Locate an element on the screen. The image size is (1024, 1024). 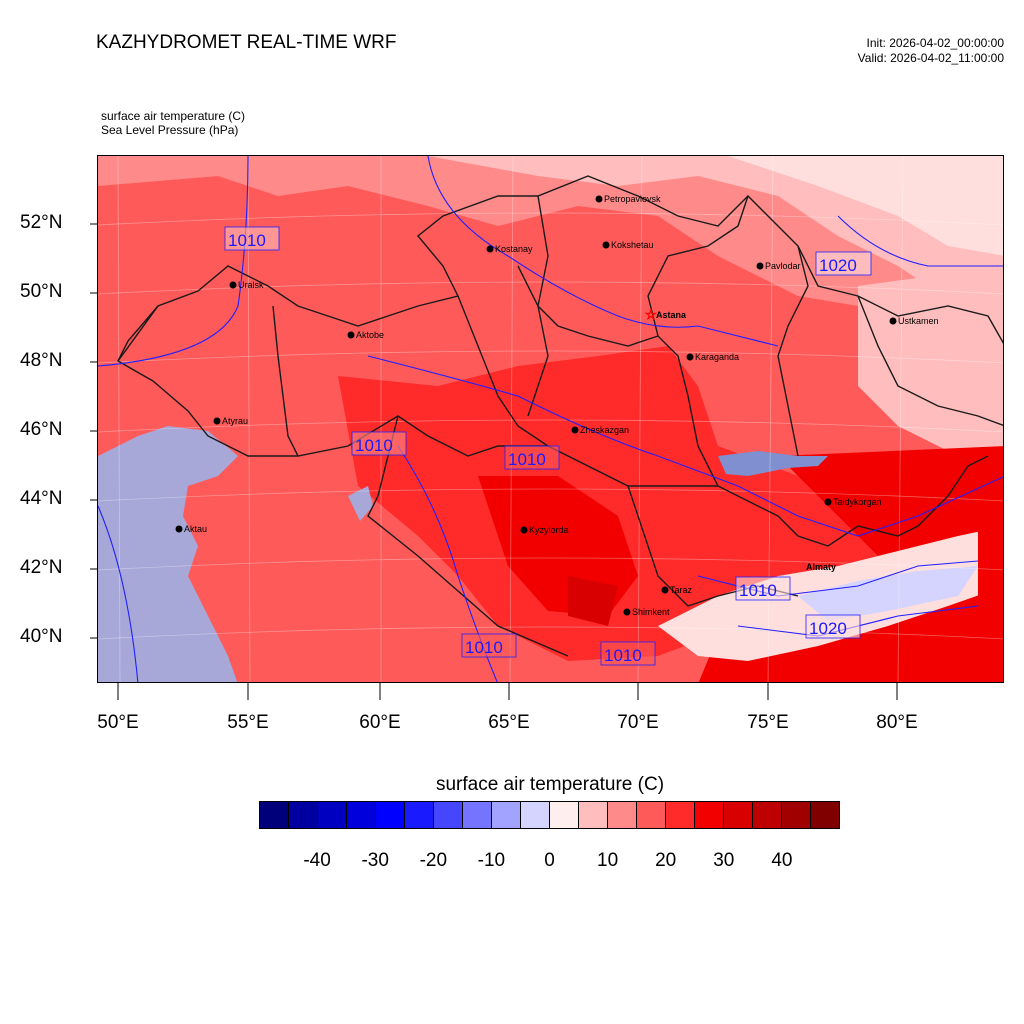
mountain-snow is located at coordinates (888, 593).